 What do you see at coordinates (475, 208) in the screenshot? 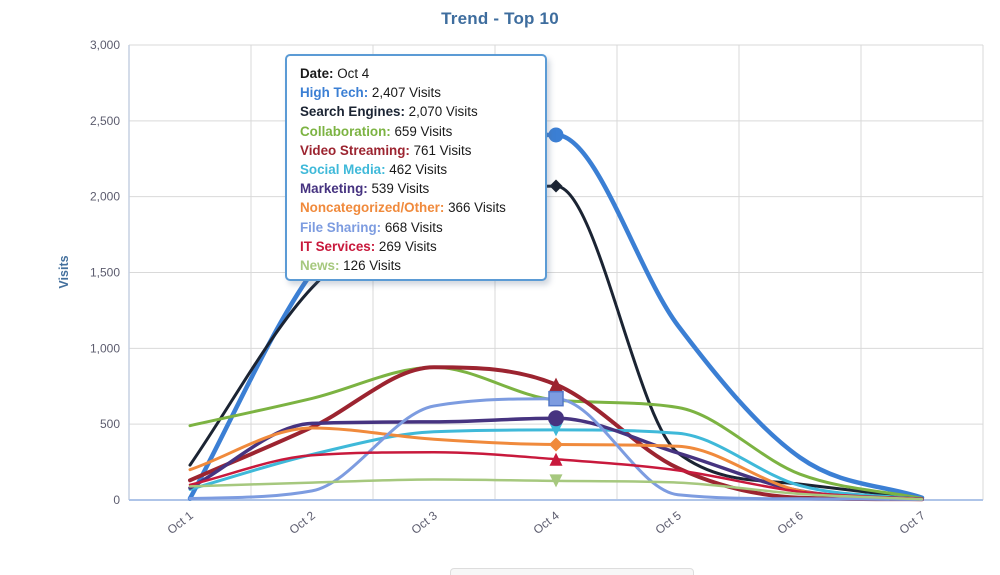
I see `tooltip-series-value: 366 Visits` at bounding box center [475, 208].